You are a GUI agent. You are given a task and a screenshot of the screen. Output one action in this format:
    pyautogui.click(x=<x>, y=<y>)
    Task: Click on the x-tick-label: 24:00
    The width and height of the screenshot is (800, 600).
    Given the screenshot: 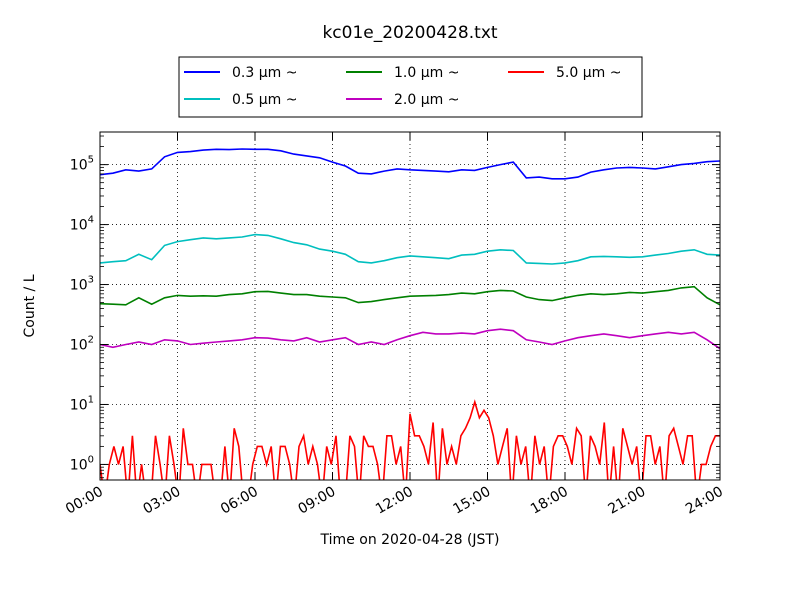 What is the action you would take?
    pyautogui.click(x=704, y=501)
    